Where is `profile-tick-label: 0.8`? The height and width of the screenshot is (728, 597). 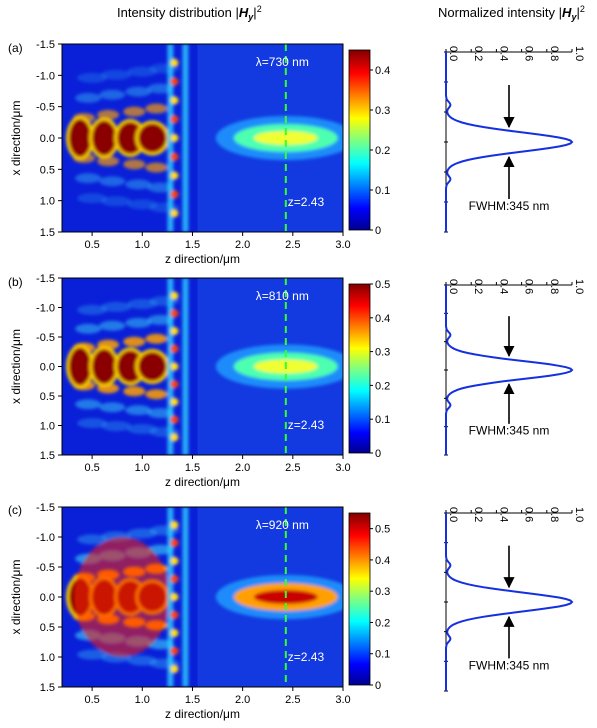
profile-tick-label: 0.8 is located at coordinates (554, 53).